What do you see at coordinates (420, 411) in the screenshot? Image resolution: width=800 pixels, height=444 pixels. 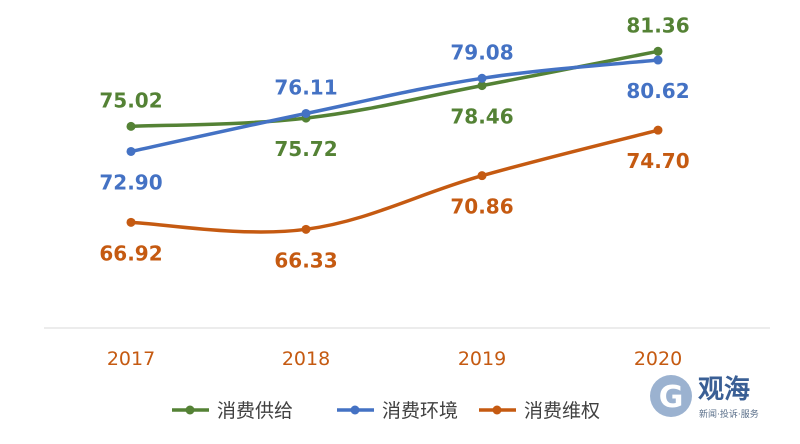 I see `legend-label-2: 消费环境` at bounding box center [420, 411].